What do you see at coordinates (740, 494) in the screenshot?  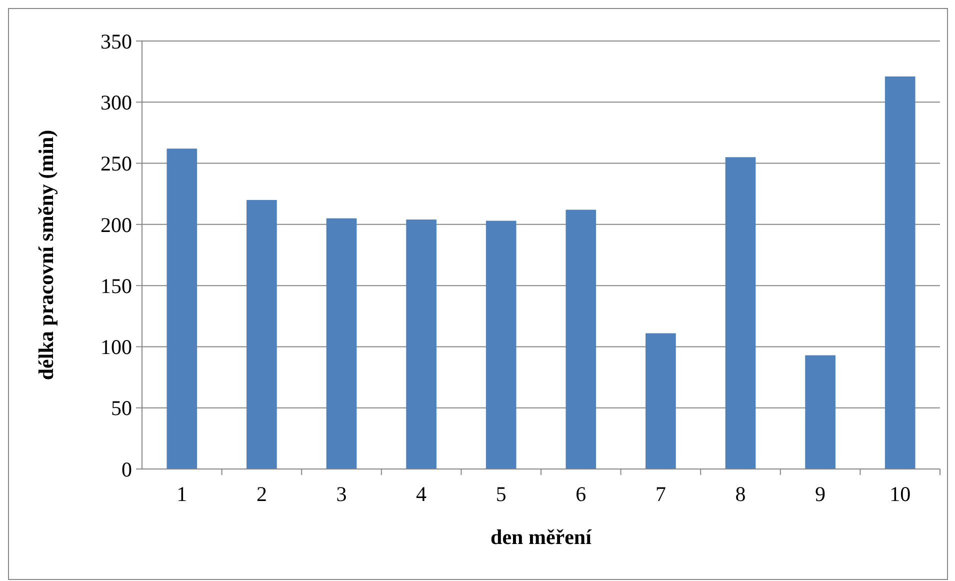 I see `x-tick-label: 8` at bounding box center [740, 494].